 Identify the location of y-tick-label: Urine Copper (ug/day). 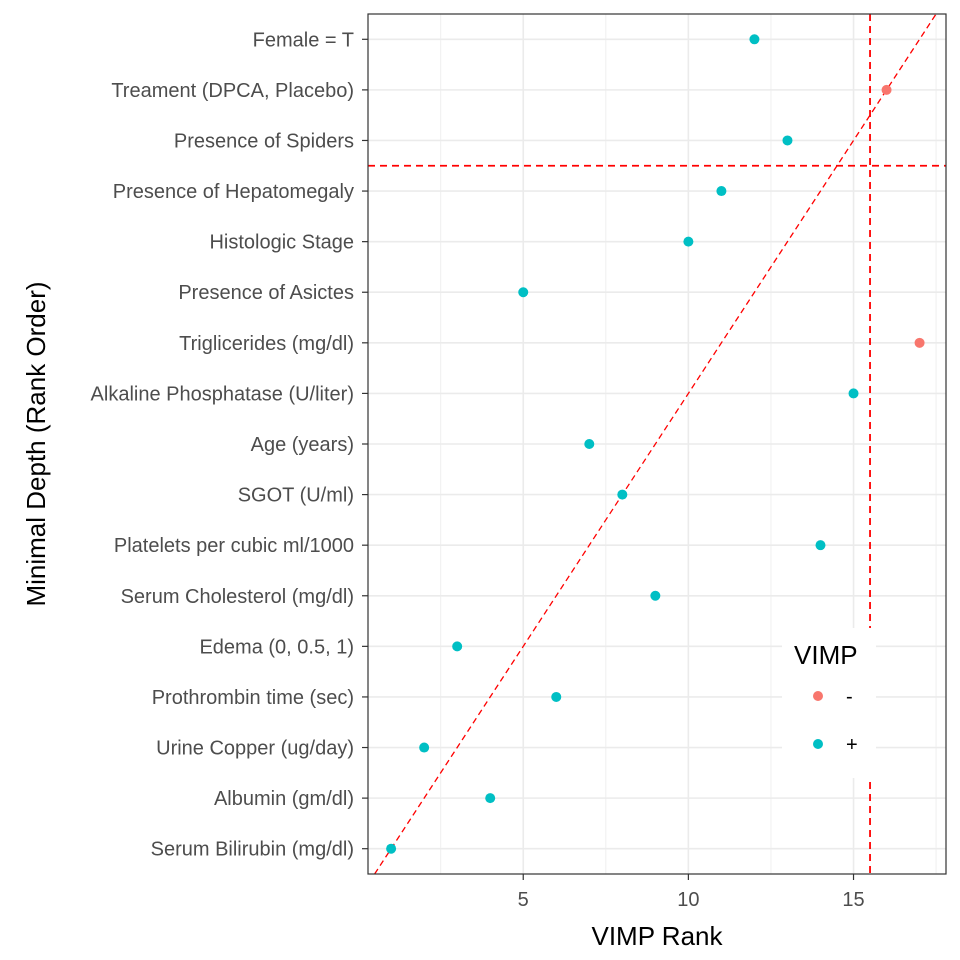
(255, 749).